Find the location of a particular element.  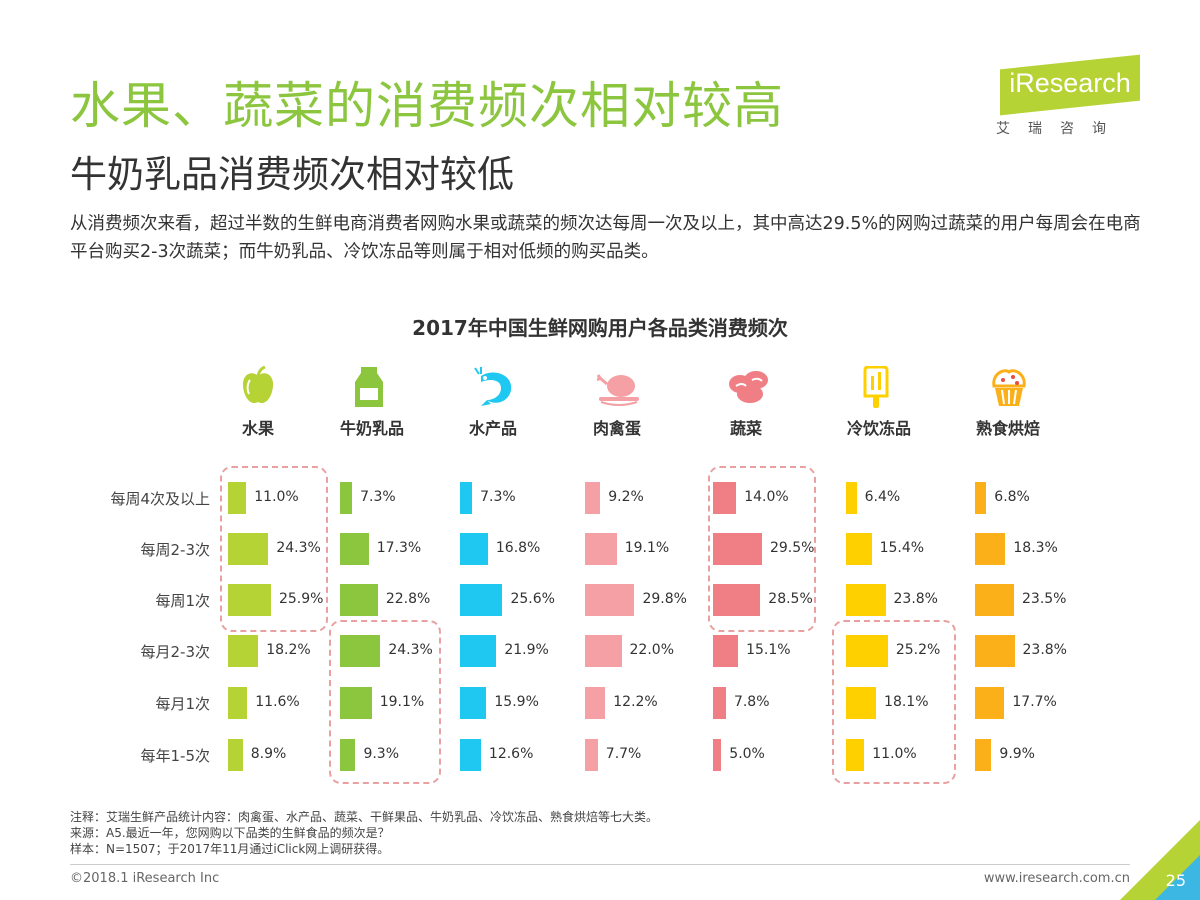

data-label: 12.2% is located at coordinates (635, 702).